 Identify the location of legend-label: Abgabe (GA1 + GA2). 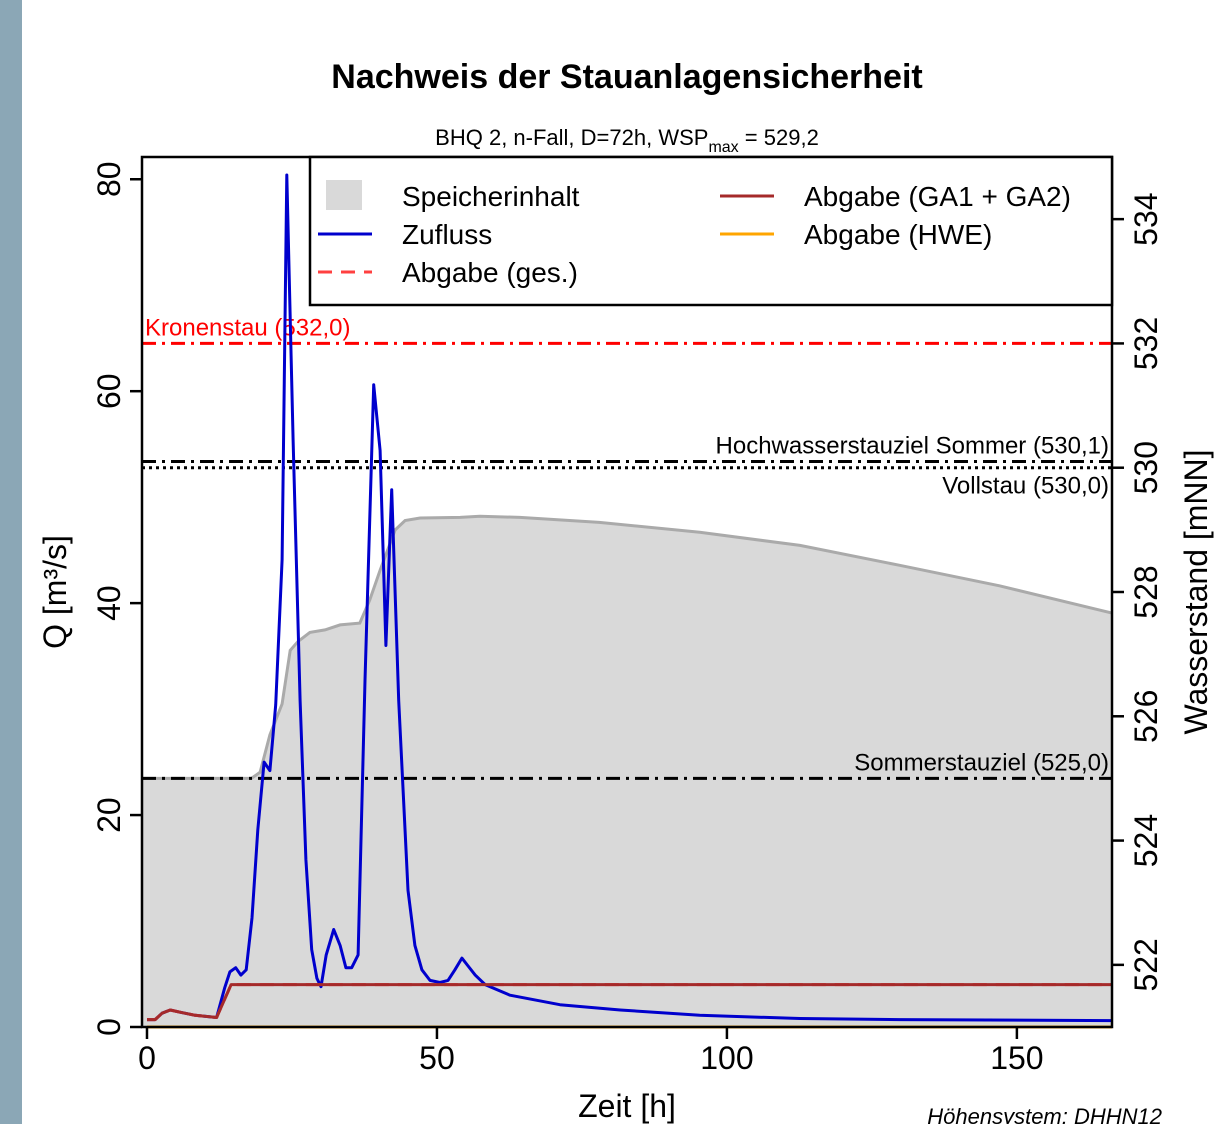
(937, 196).